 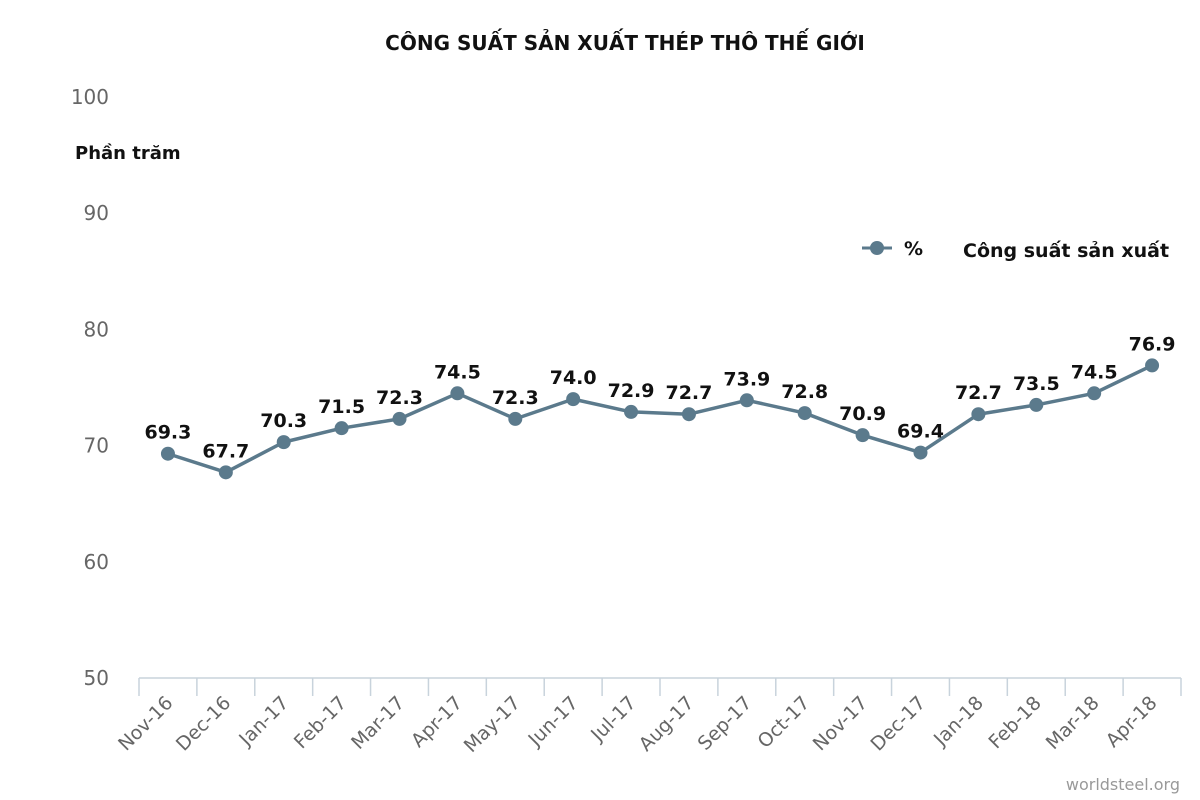 What do you see at coordinates (492, 724) in the screenshot?
I see `x-tick-label: May-17` at bounding box center [492, 724].